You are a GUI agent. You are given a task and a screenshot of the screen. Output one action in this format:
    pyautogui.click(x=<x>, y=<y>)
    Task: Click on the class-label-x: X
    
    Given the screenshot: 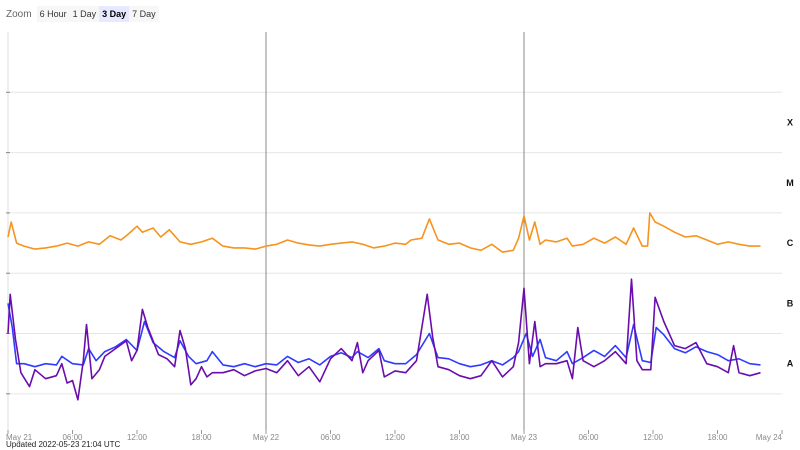 What is the action you would take?
    pyautogui.click(x=790, y=122)
    